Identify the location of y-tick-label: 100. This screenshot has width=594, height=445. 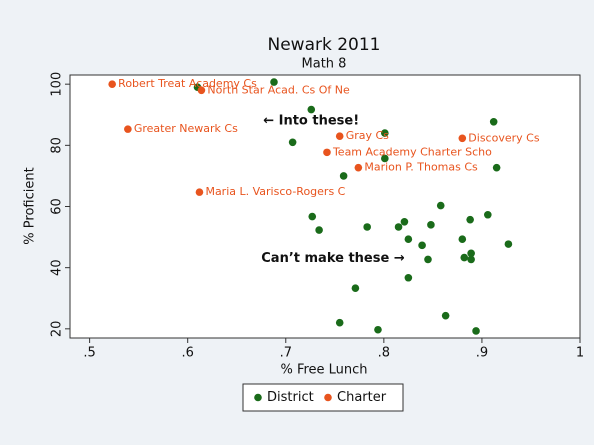
(57, 84).